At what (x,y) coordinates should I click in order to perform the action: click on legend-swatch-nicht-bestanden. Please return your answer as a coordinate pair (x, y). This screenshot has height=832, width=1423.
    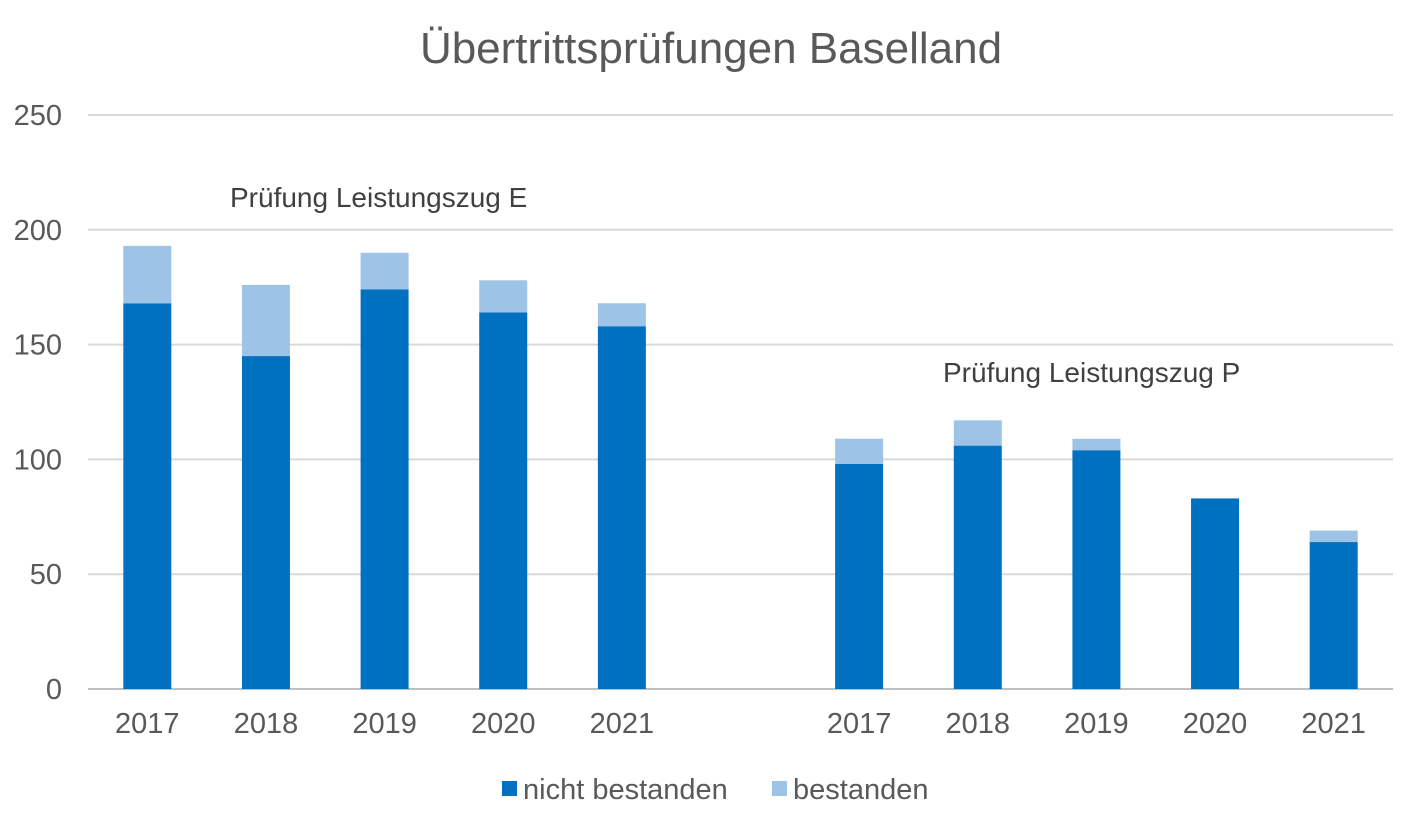
    Looking at the image, I should click on (509, 788).